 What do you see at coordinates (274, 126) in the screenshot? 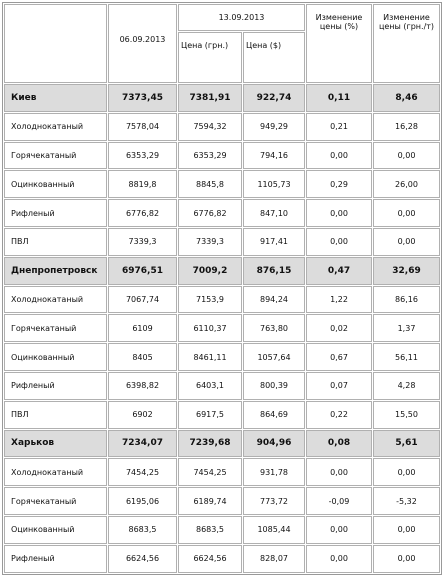
I see `value-cell: 949,29` at bounding box center [274, 126].